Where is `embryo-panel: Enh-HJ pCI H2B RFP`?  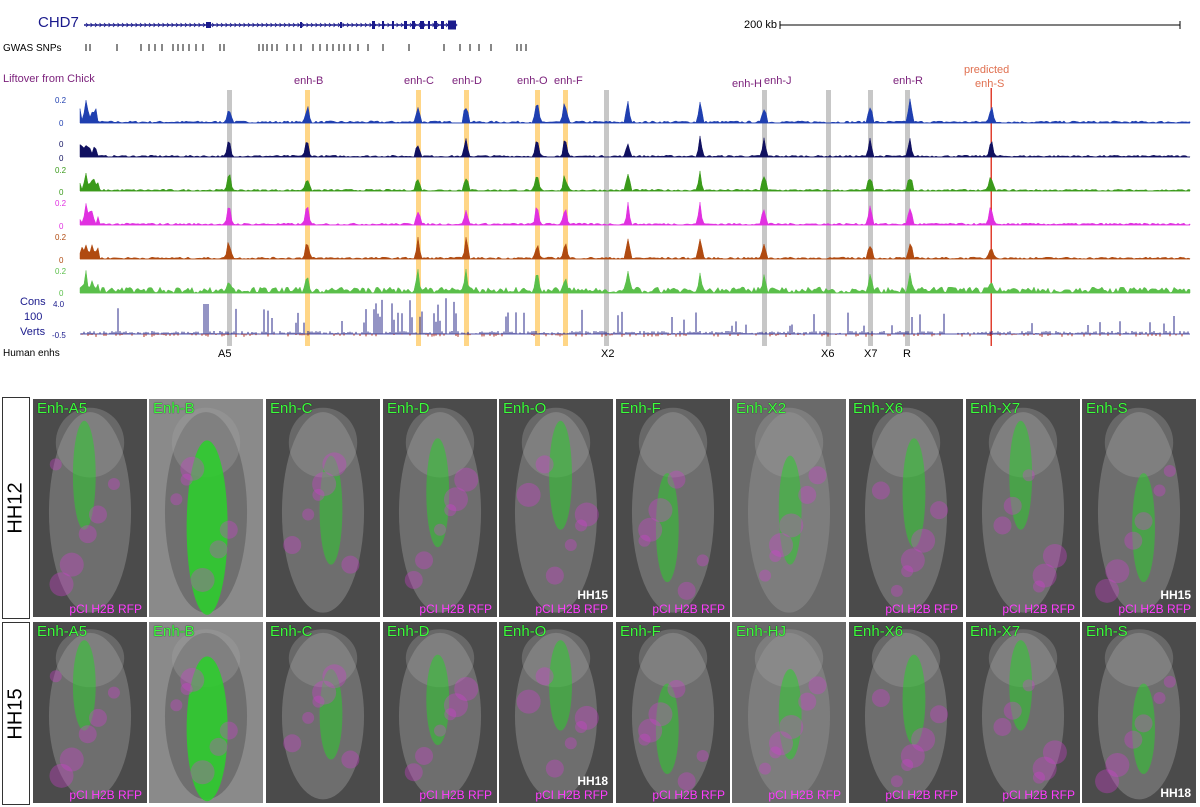
embryo-panel: Enh-HJ pCI H2B RFP is located at coordinates (789, 712).